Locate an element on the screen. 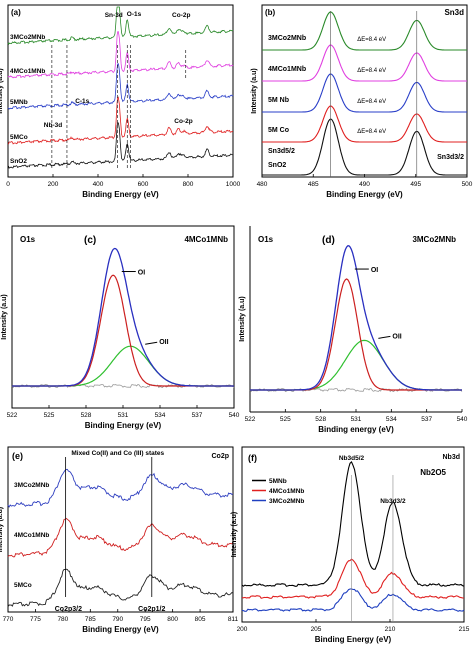  x-tick-label: 790 is located at coordinates (117, 619).